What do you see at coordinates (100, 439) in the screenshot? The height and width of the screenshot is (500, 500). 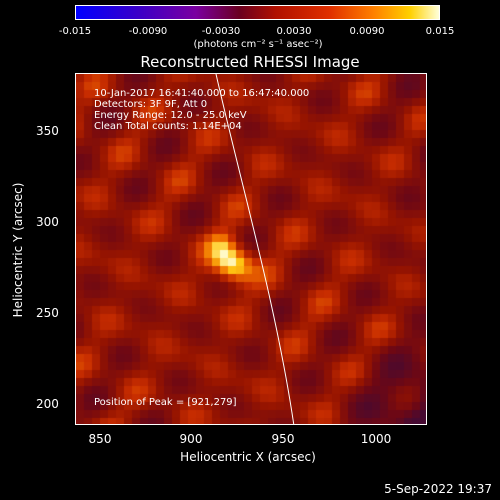 I see `x-tick-label: 850` at bounding box center [100, 439].